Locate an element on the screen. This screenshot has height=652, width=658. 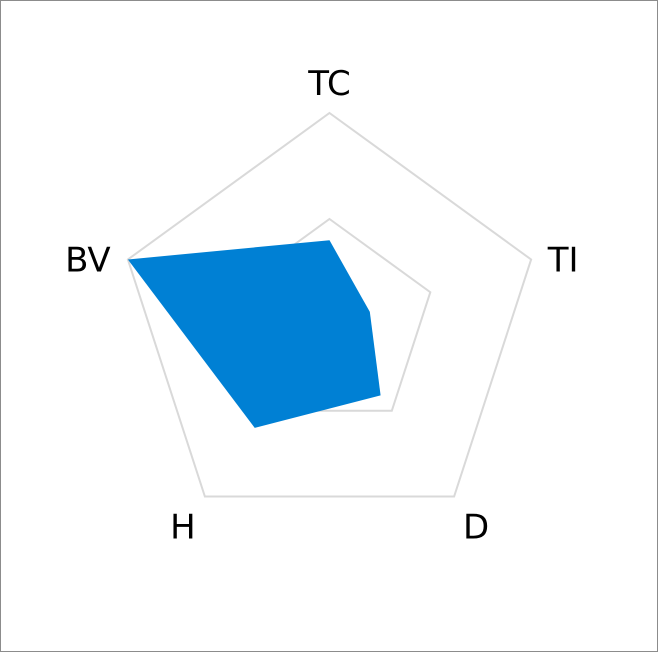
axis-label-d: D is located at coordinates (476, 528).